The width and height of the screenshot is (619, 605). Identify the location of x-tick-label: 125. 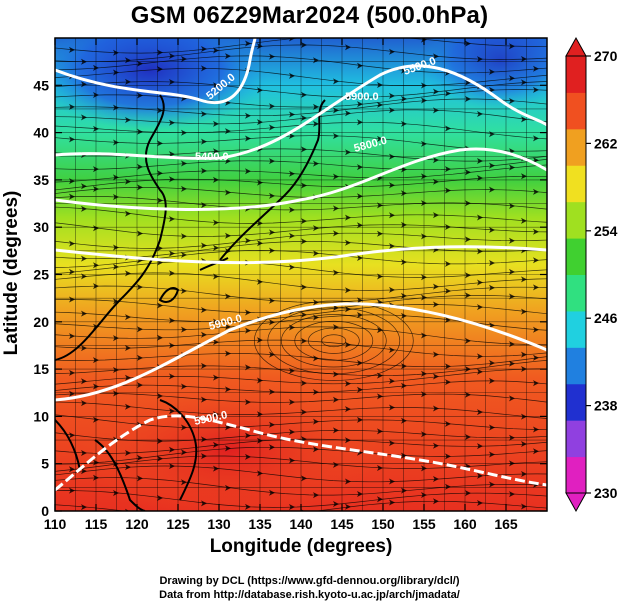
(178, 524).